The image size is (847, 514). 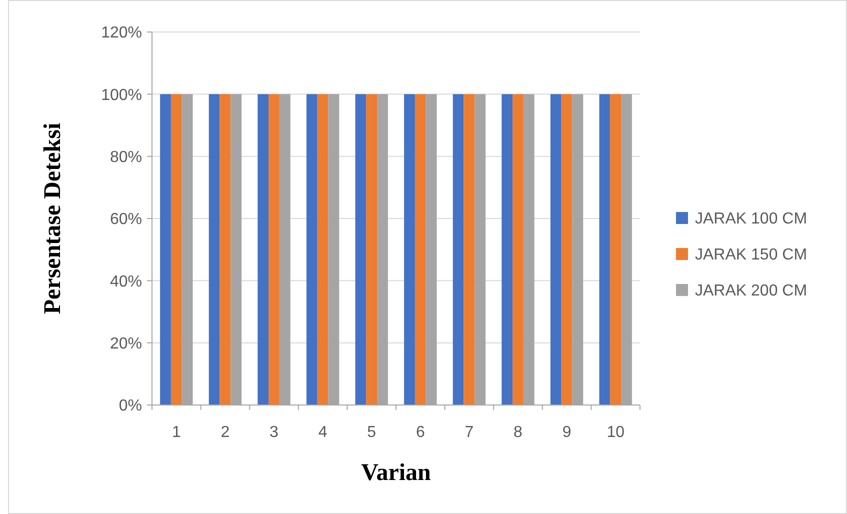 What do you see at coordinates (126, 157) in the screenshot?
I see `y-tick-label: 80%` at bounding box center [126, 157].